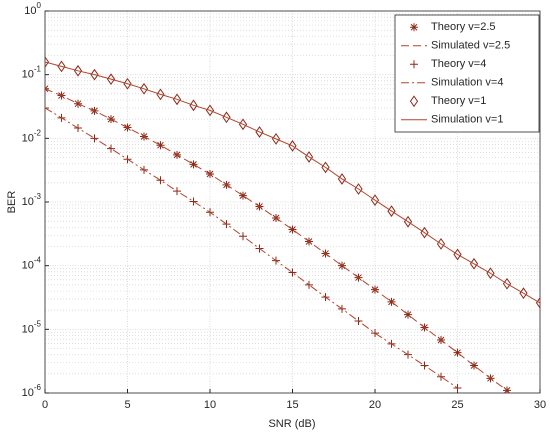 This screenshot has width=550, height=435. Describe the element at coordinates (32, 136) in the screenshot. I see `y-tick-label: 10⁻²` at that location.